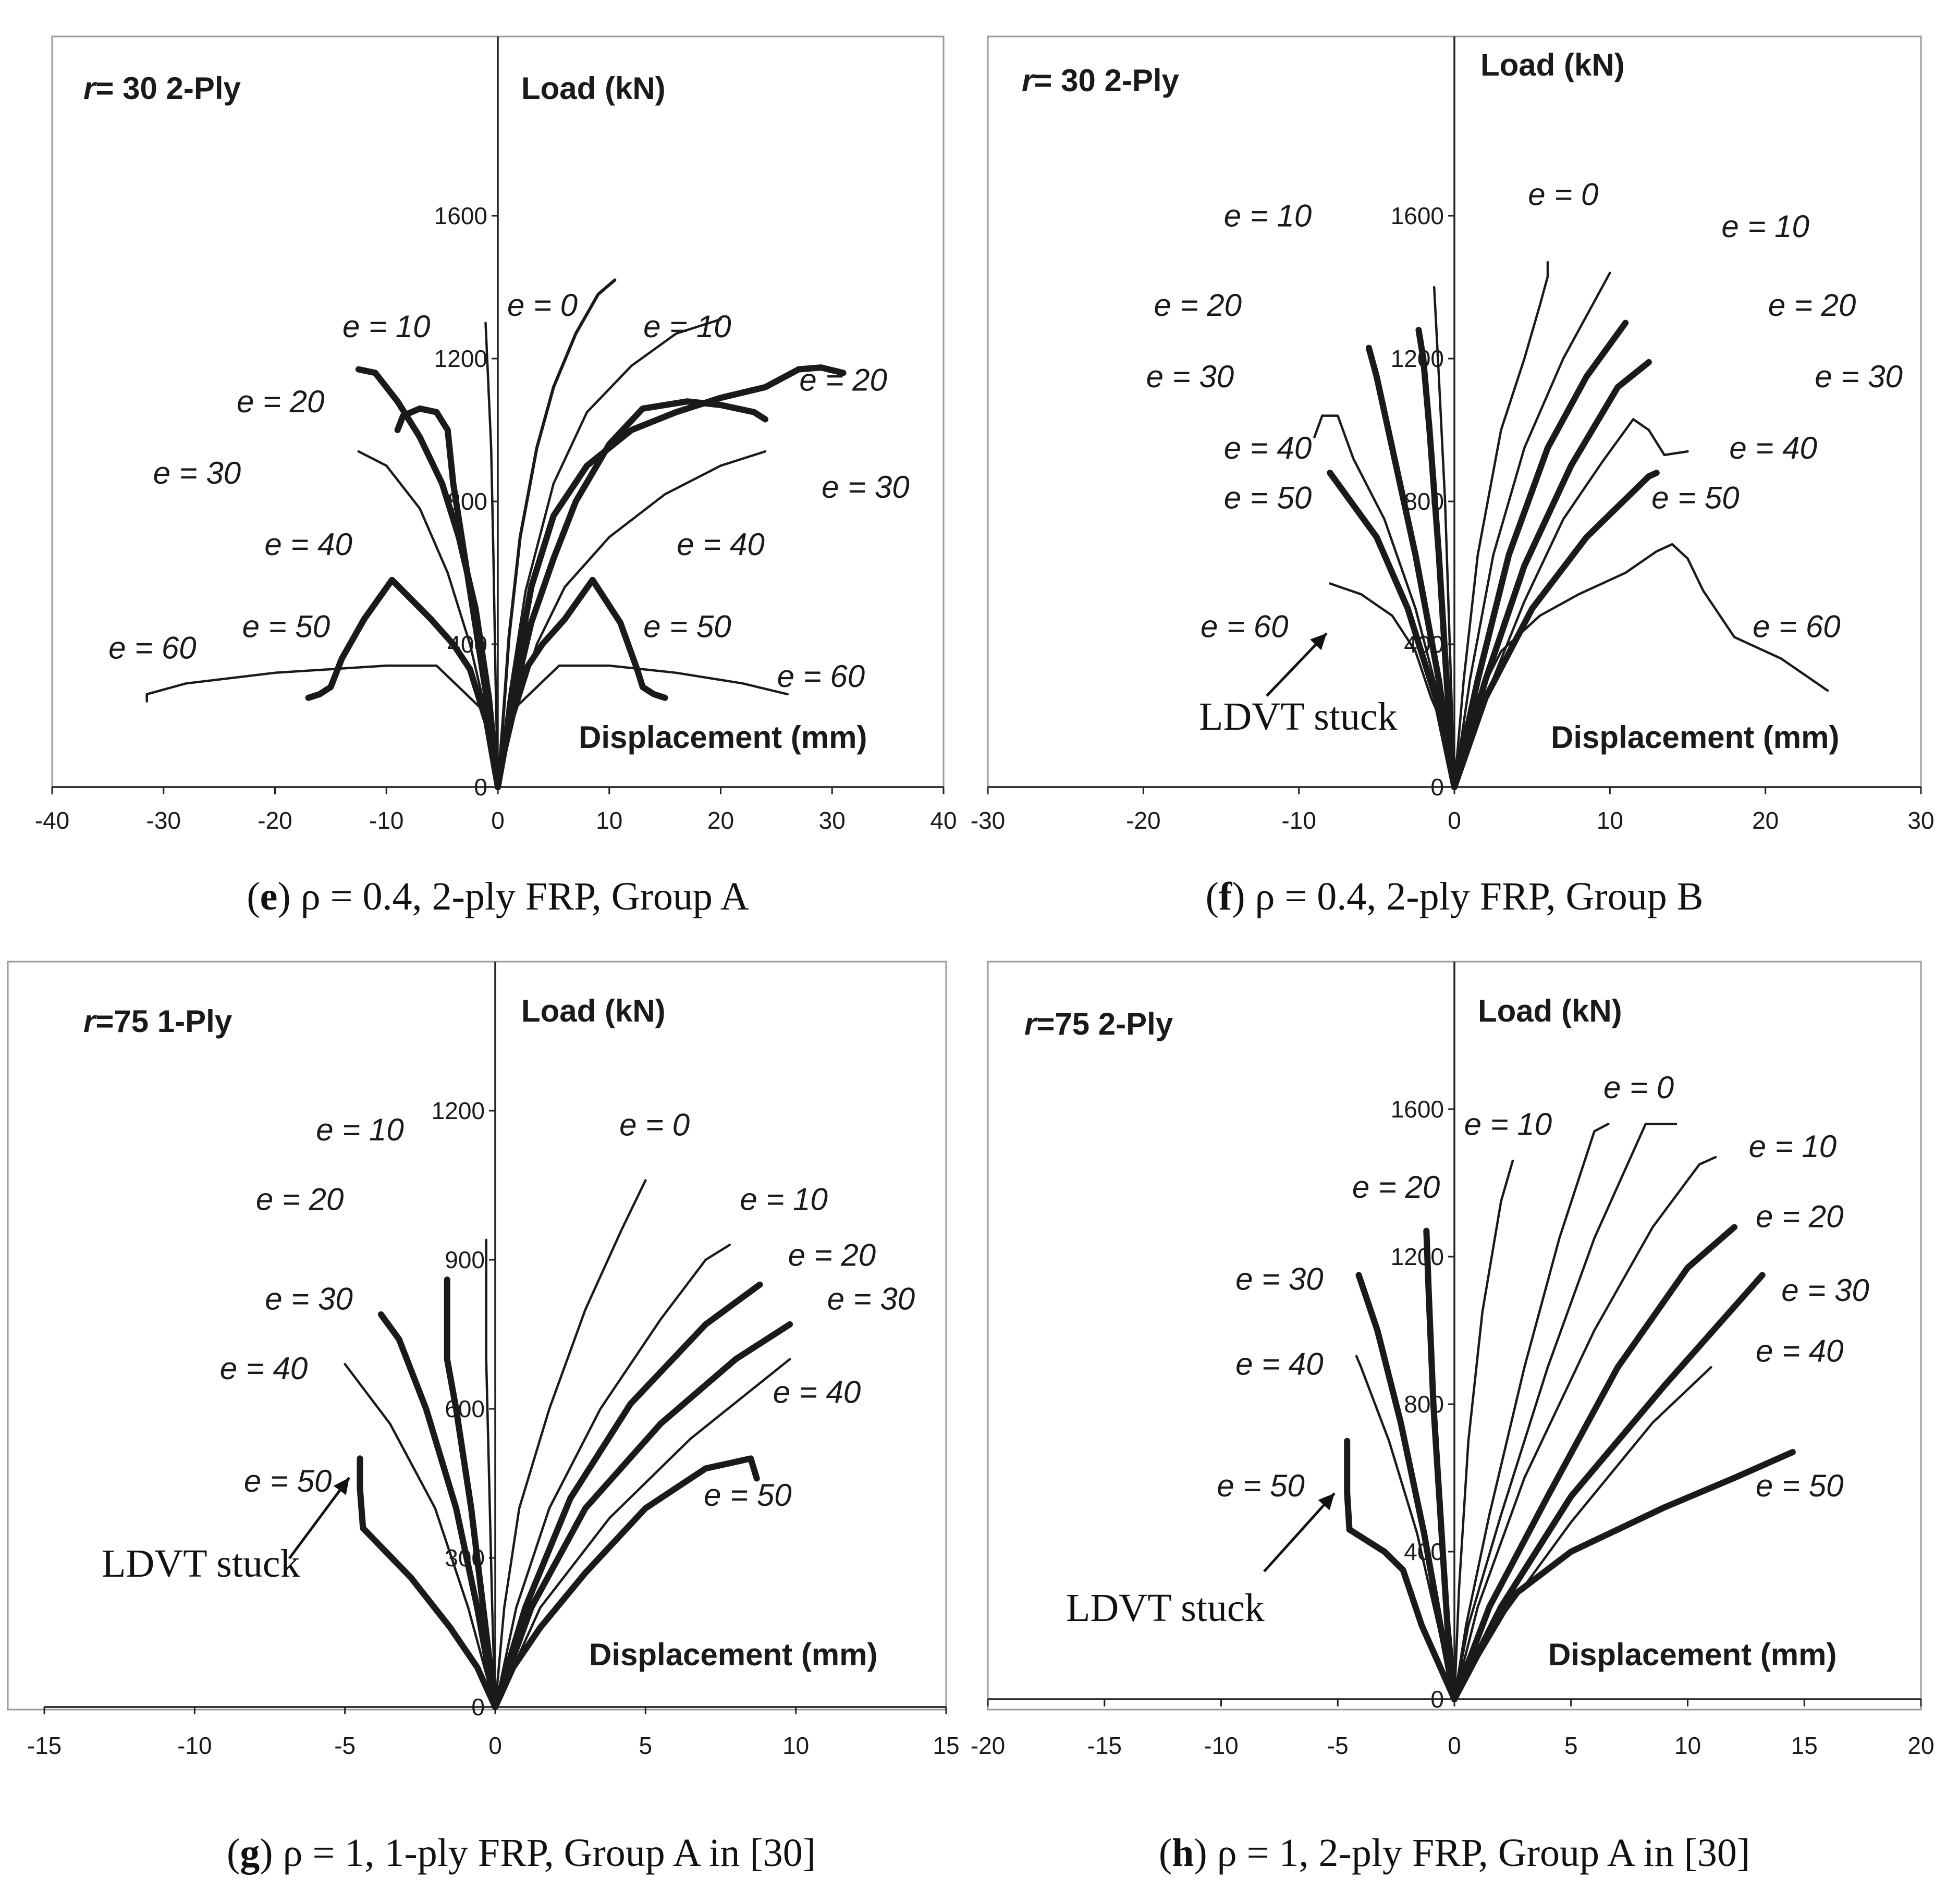  I want to click on x-tick-label: -20, so click(1143, 821).